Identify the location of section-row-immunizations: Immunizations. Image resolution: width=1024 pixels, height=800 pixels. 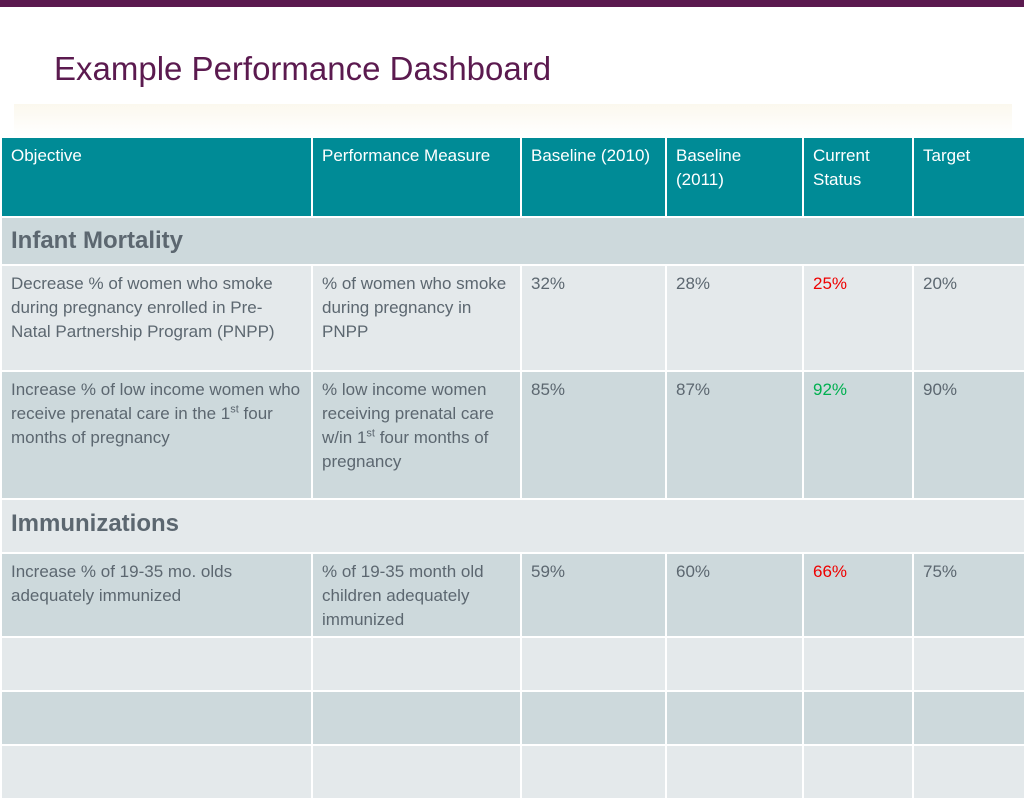
(512, 526).